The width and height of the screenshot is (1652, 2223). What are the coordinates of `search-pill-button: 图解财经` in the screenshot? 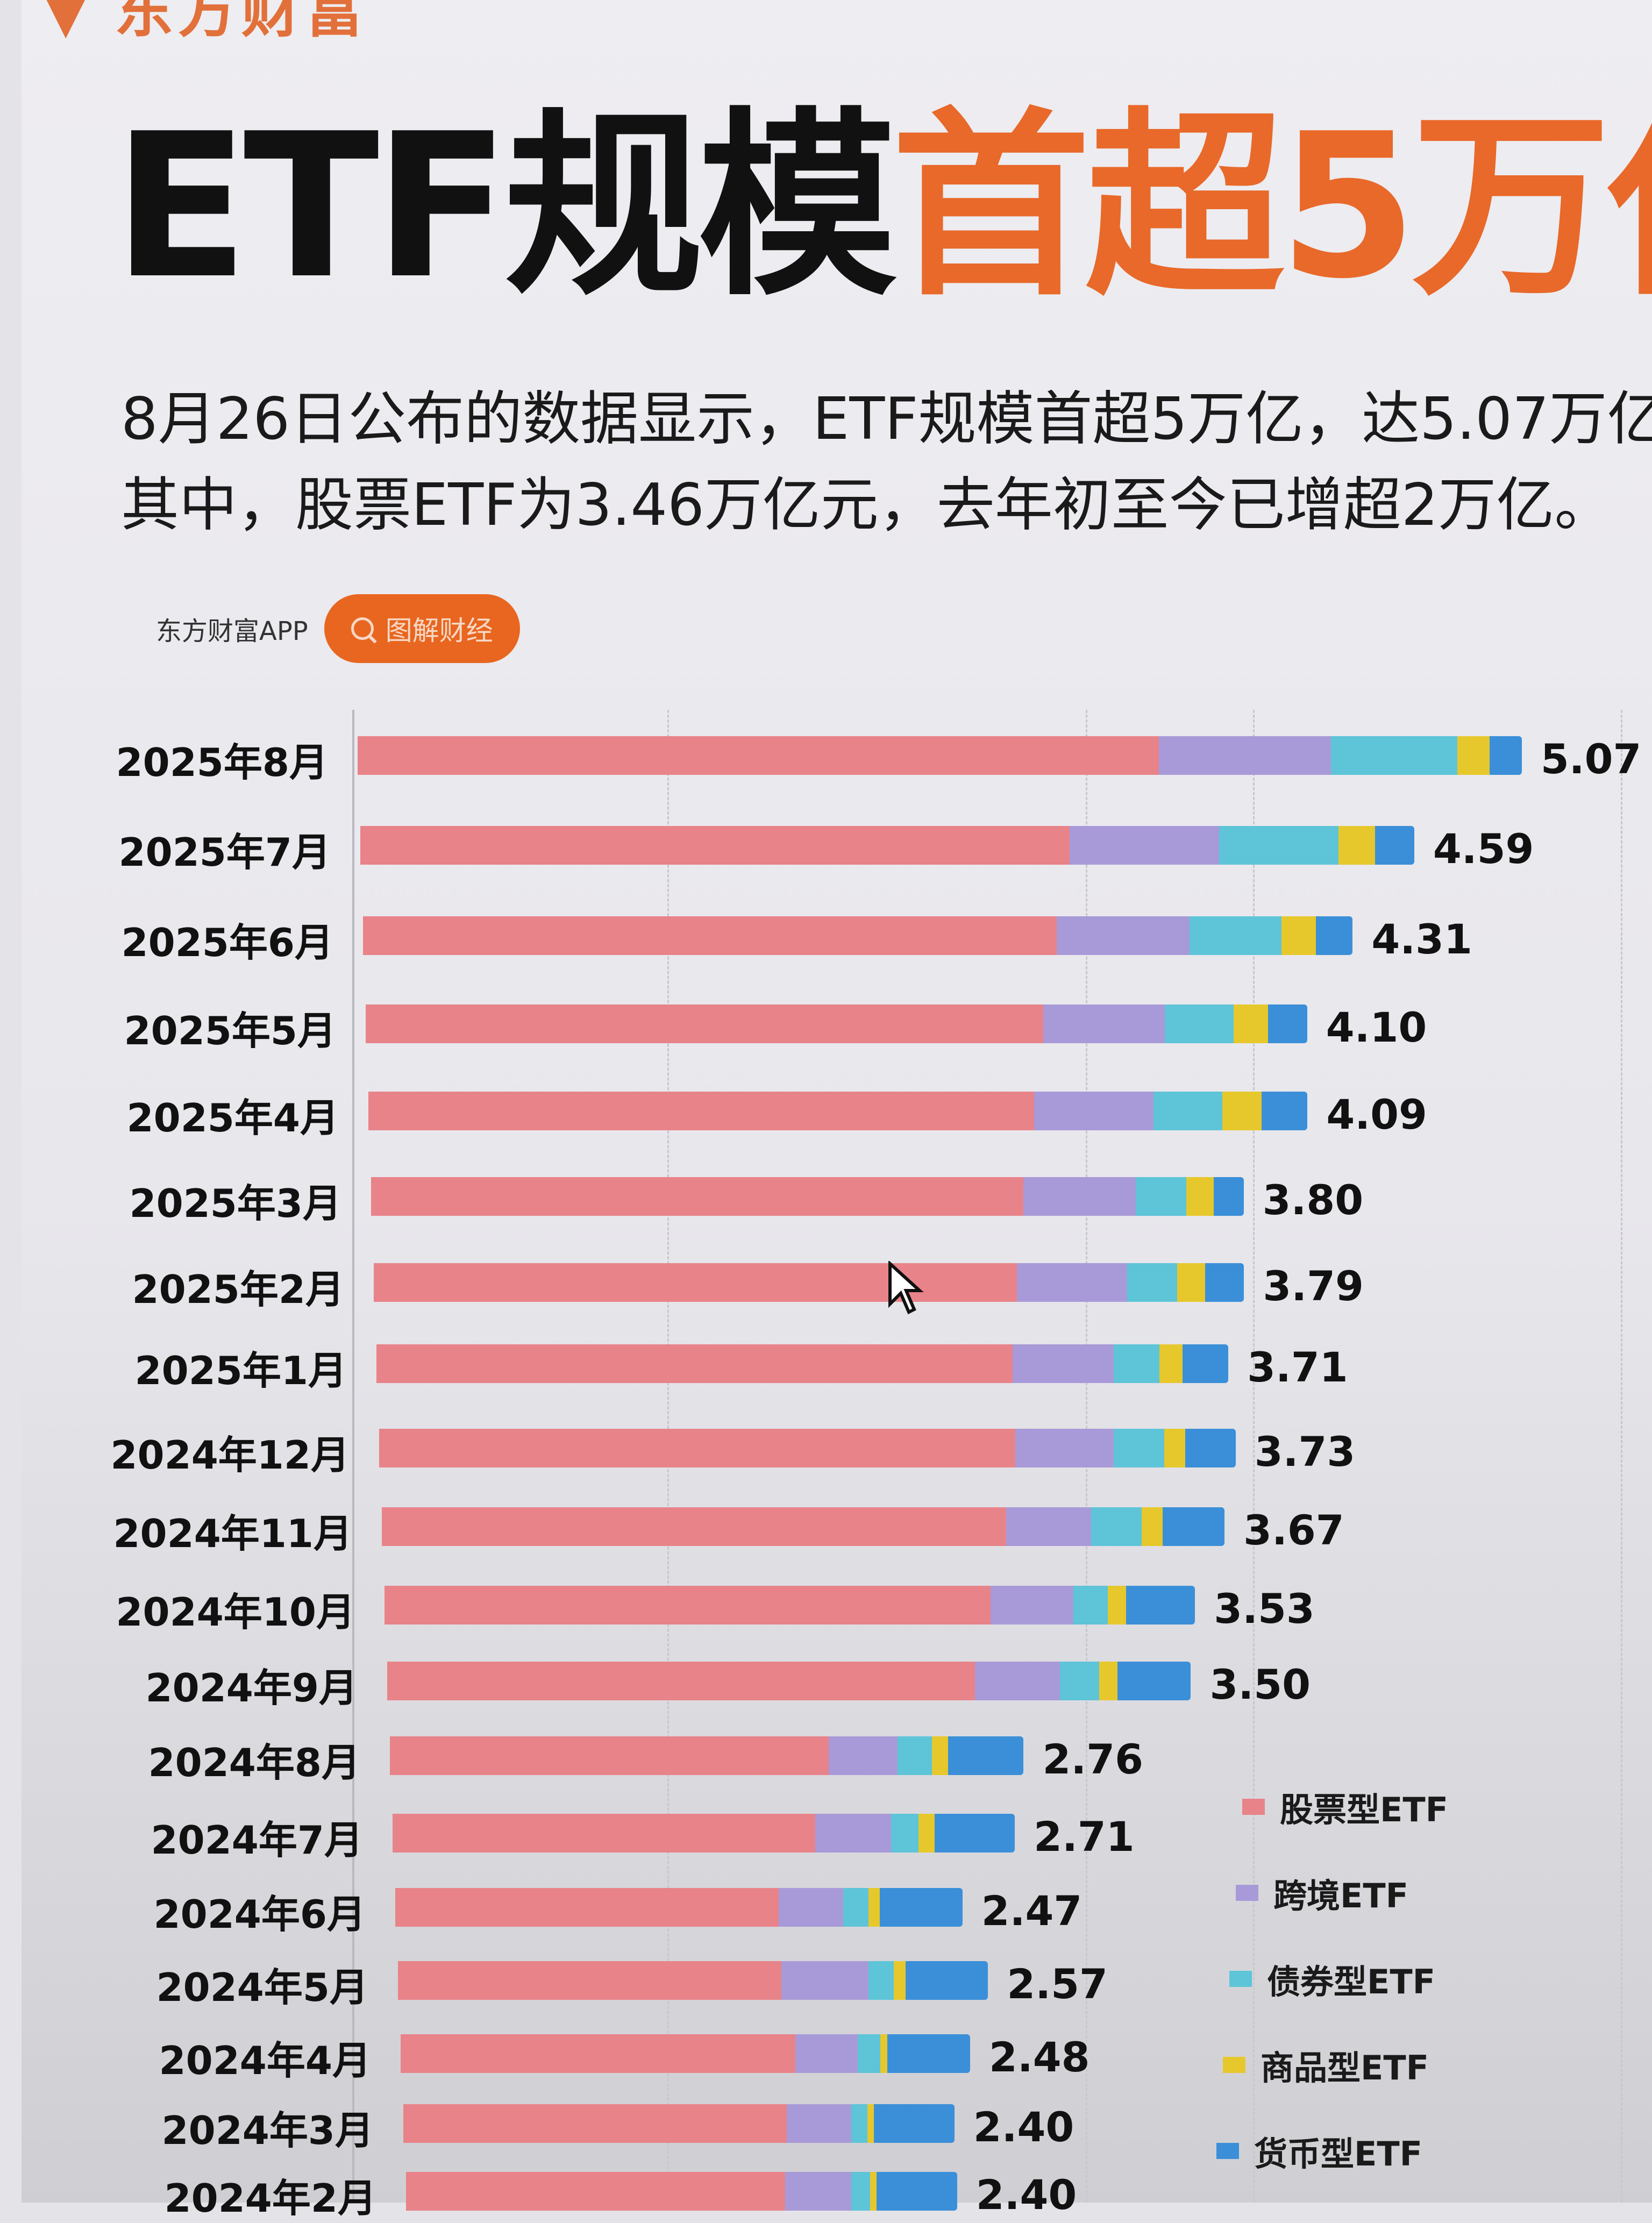 It's located at (422, 628).